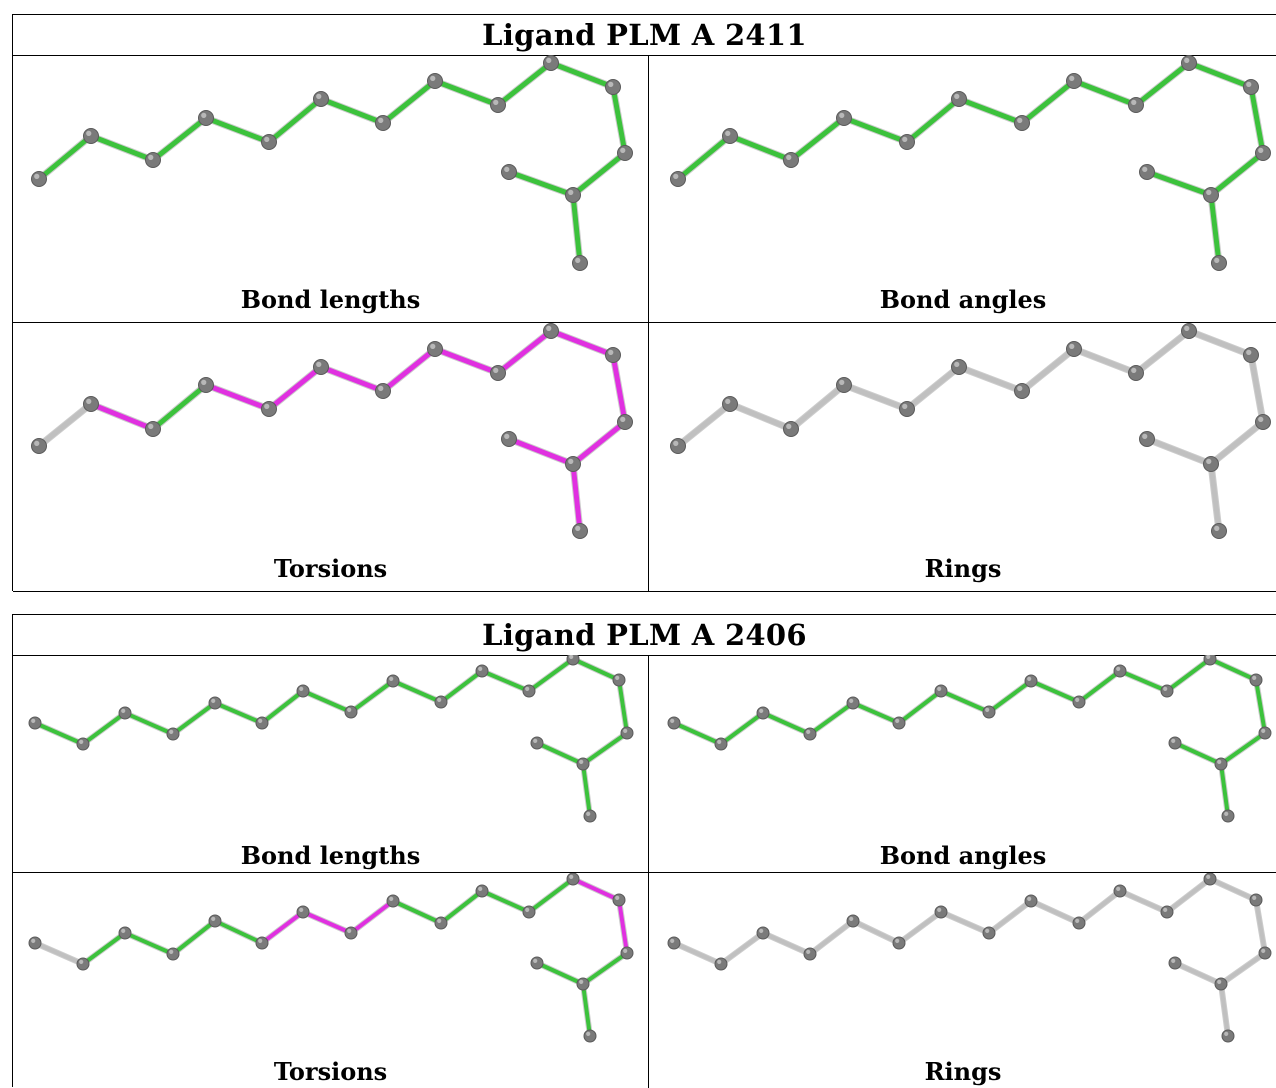 The image size is (1276, 1088). Describe the element at coordinates (330, 299) in the screenshot. I see `panel-caption: Bond lengths` at that location.